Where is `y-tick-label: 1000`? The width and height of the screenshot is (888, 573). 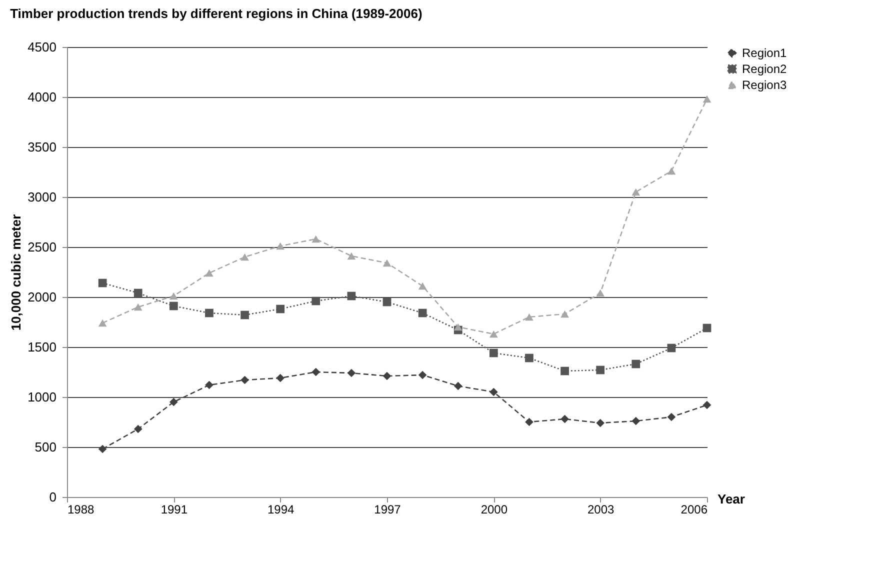
y-tick-label: 1000 is located at coordinates (42, 397).